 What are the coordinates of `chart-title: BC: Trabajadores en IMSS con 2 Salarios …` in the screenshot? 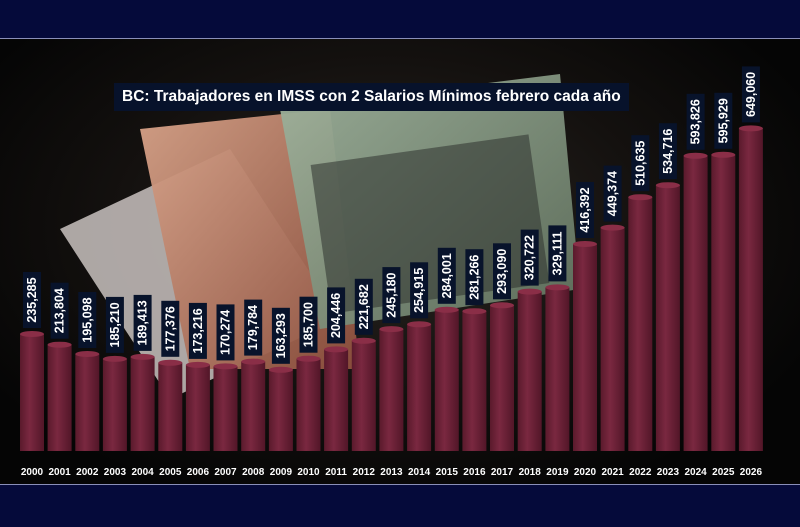 It's located at (371, 97).